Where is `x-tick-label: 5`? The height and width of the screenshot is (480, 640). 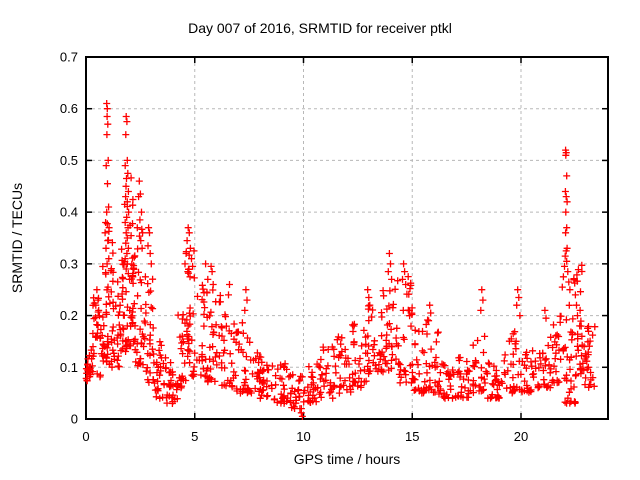 x-tick-label: 5 is located at coordinates (194, 436).